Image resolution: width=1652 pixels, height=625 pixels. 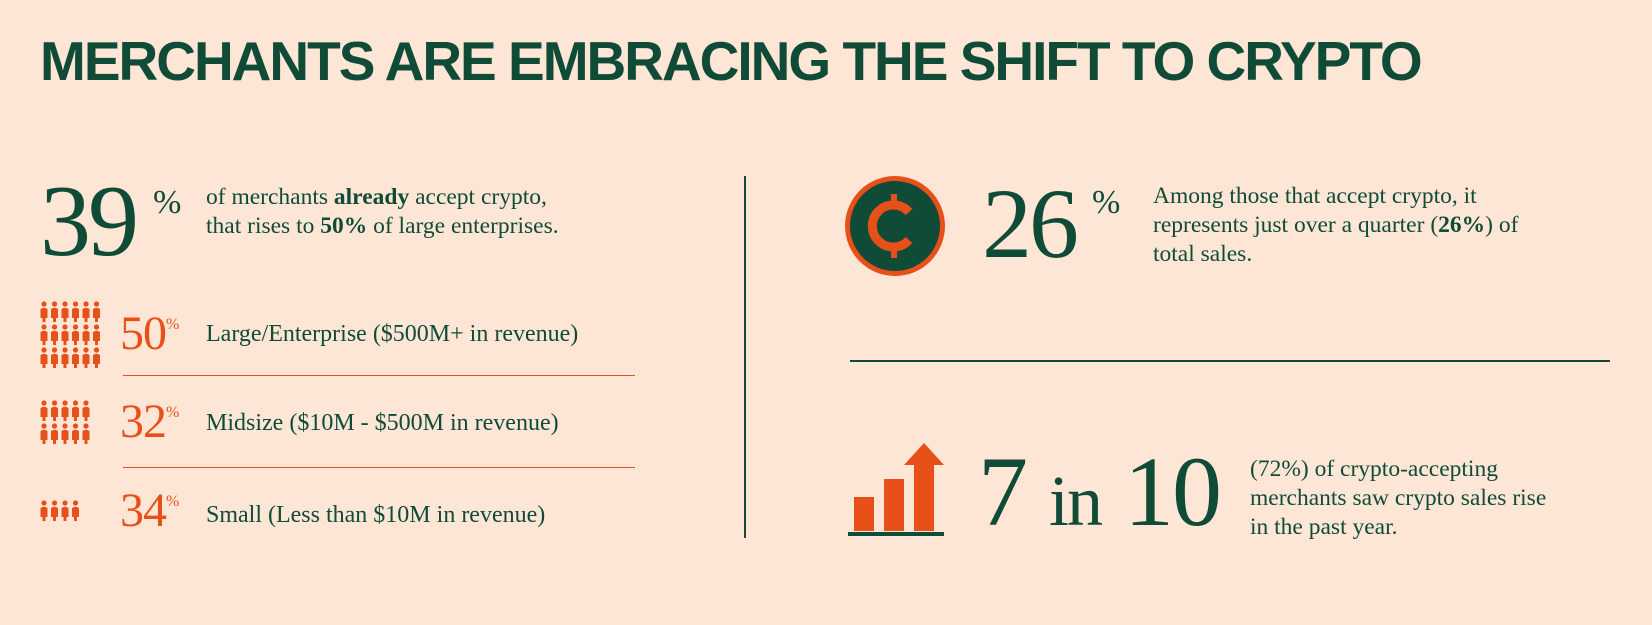 I want to click on stat-26-unit: %, so click(x=1106, y=202).